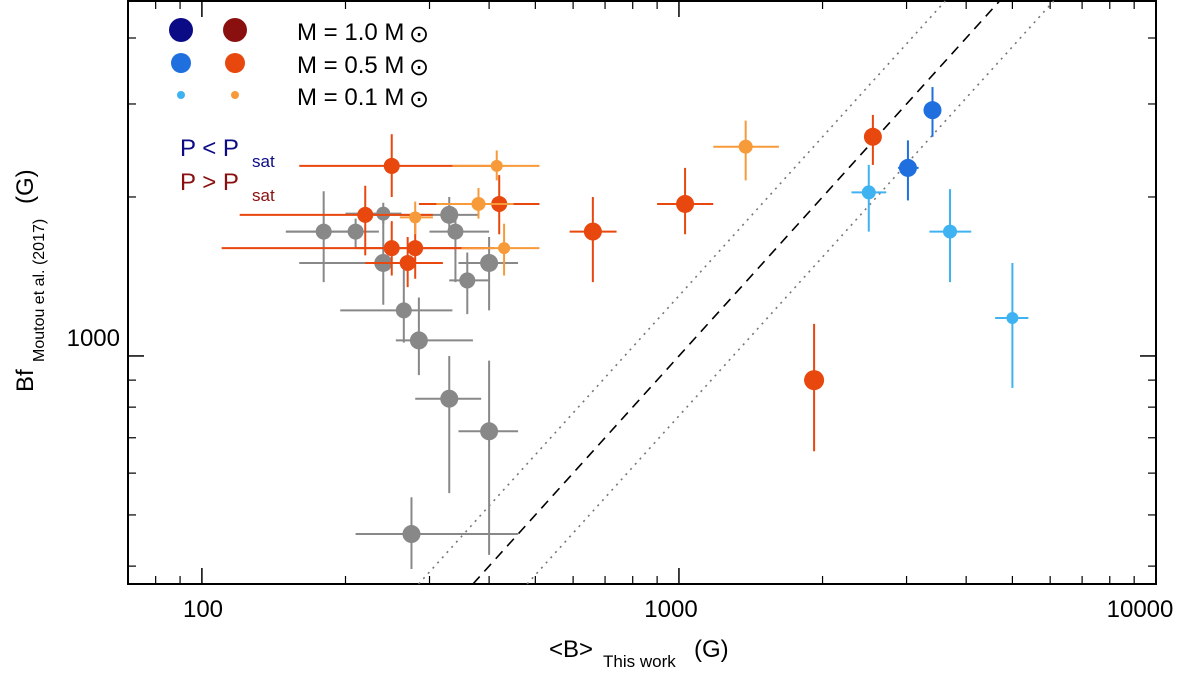 This screenshot has width=1200, height=673. Describe the element at coordinates (181, 30) in the screenshot. I see `legend-marker-blue-large` at that location.